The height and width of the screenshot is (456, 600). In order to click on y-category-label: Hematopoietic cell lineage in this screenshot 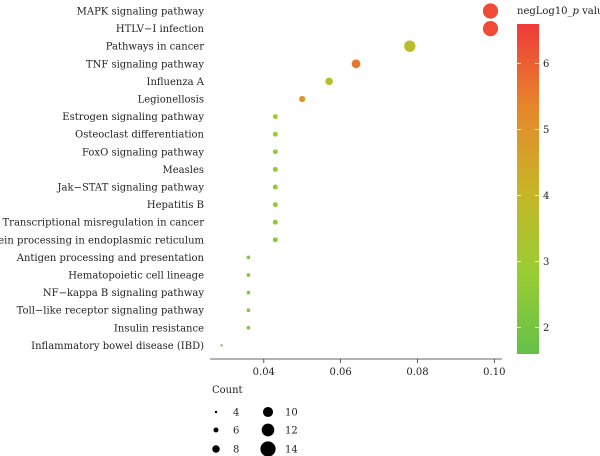, I will do `click(136, 276)`.